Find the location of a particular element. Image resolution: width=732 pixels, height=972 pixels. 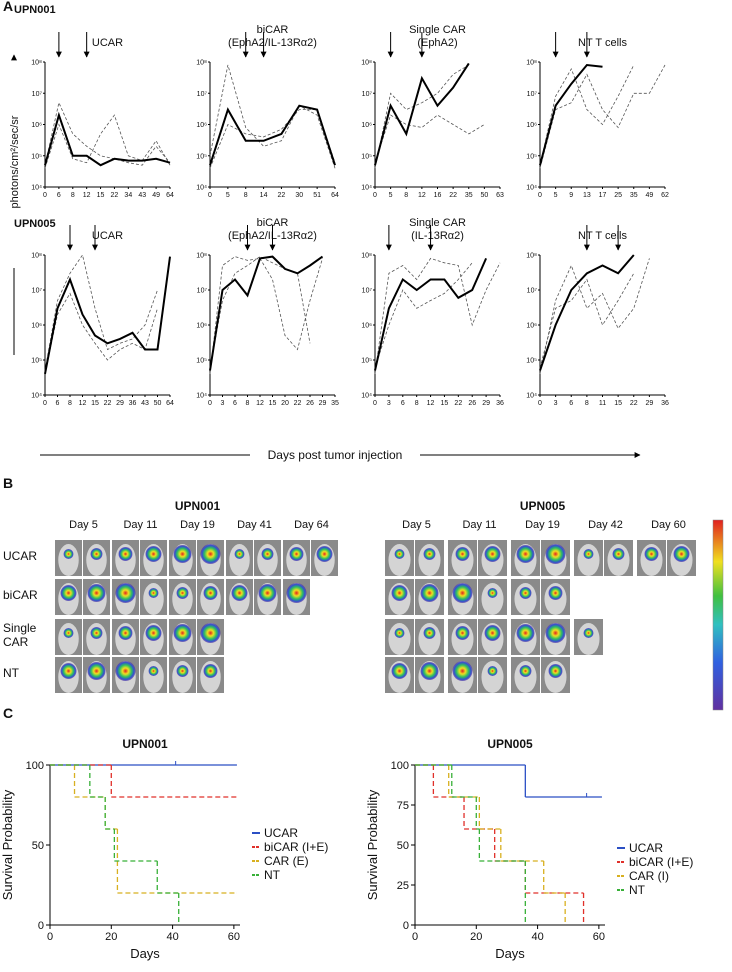

day-label: Day 19 is located at coordinates (197, 525).